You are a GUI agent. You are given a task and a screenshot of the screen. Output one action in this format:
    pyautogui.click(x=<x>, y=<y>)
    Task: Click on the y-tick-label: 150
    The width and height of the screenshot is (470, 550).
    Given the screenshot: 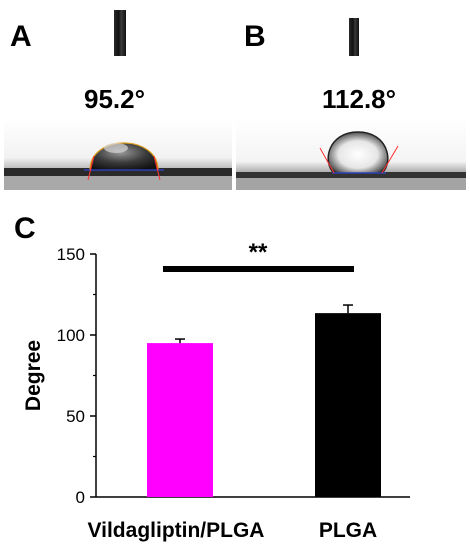 What is the action you would take?
    pyautogui.click(x=71, y=254)
    